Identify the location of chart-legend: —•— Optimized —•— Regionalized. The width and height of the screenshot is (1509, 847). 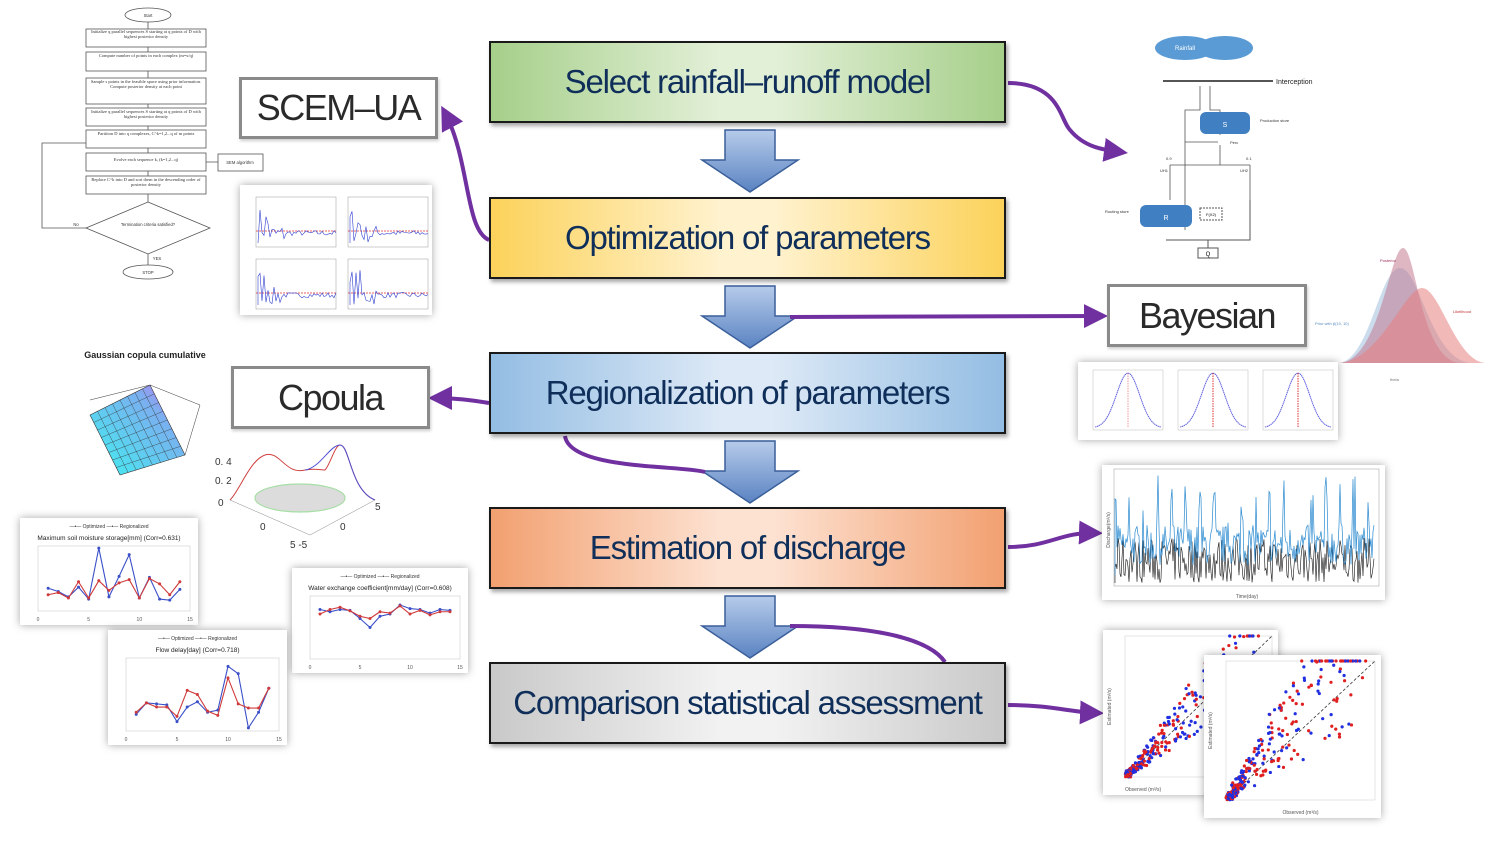
(197, 639).